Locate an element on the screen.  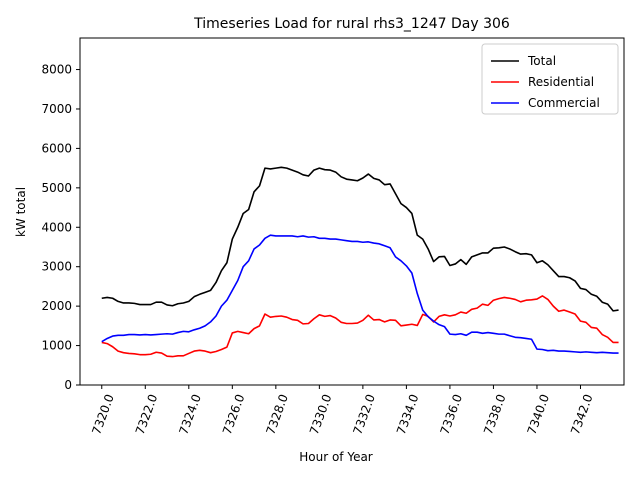
y-axis-ticks: 0 1000 2000 3000 4000 5000 6000 7000 8000 is located at coordinates (60, 227).